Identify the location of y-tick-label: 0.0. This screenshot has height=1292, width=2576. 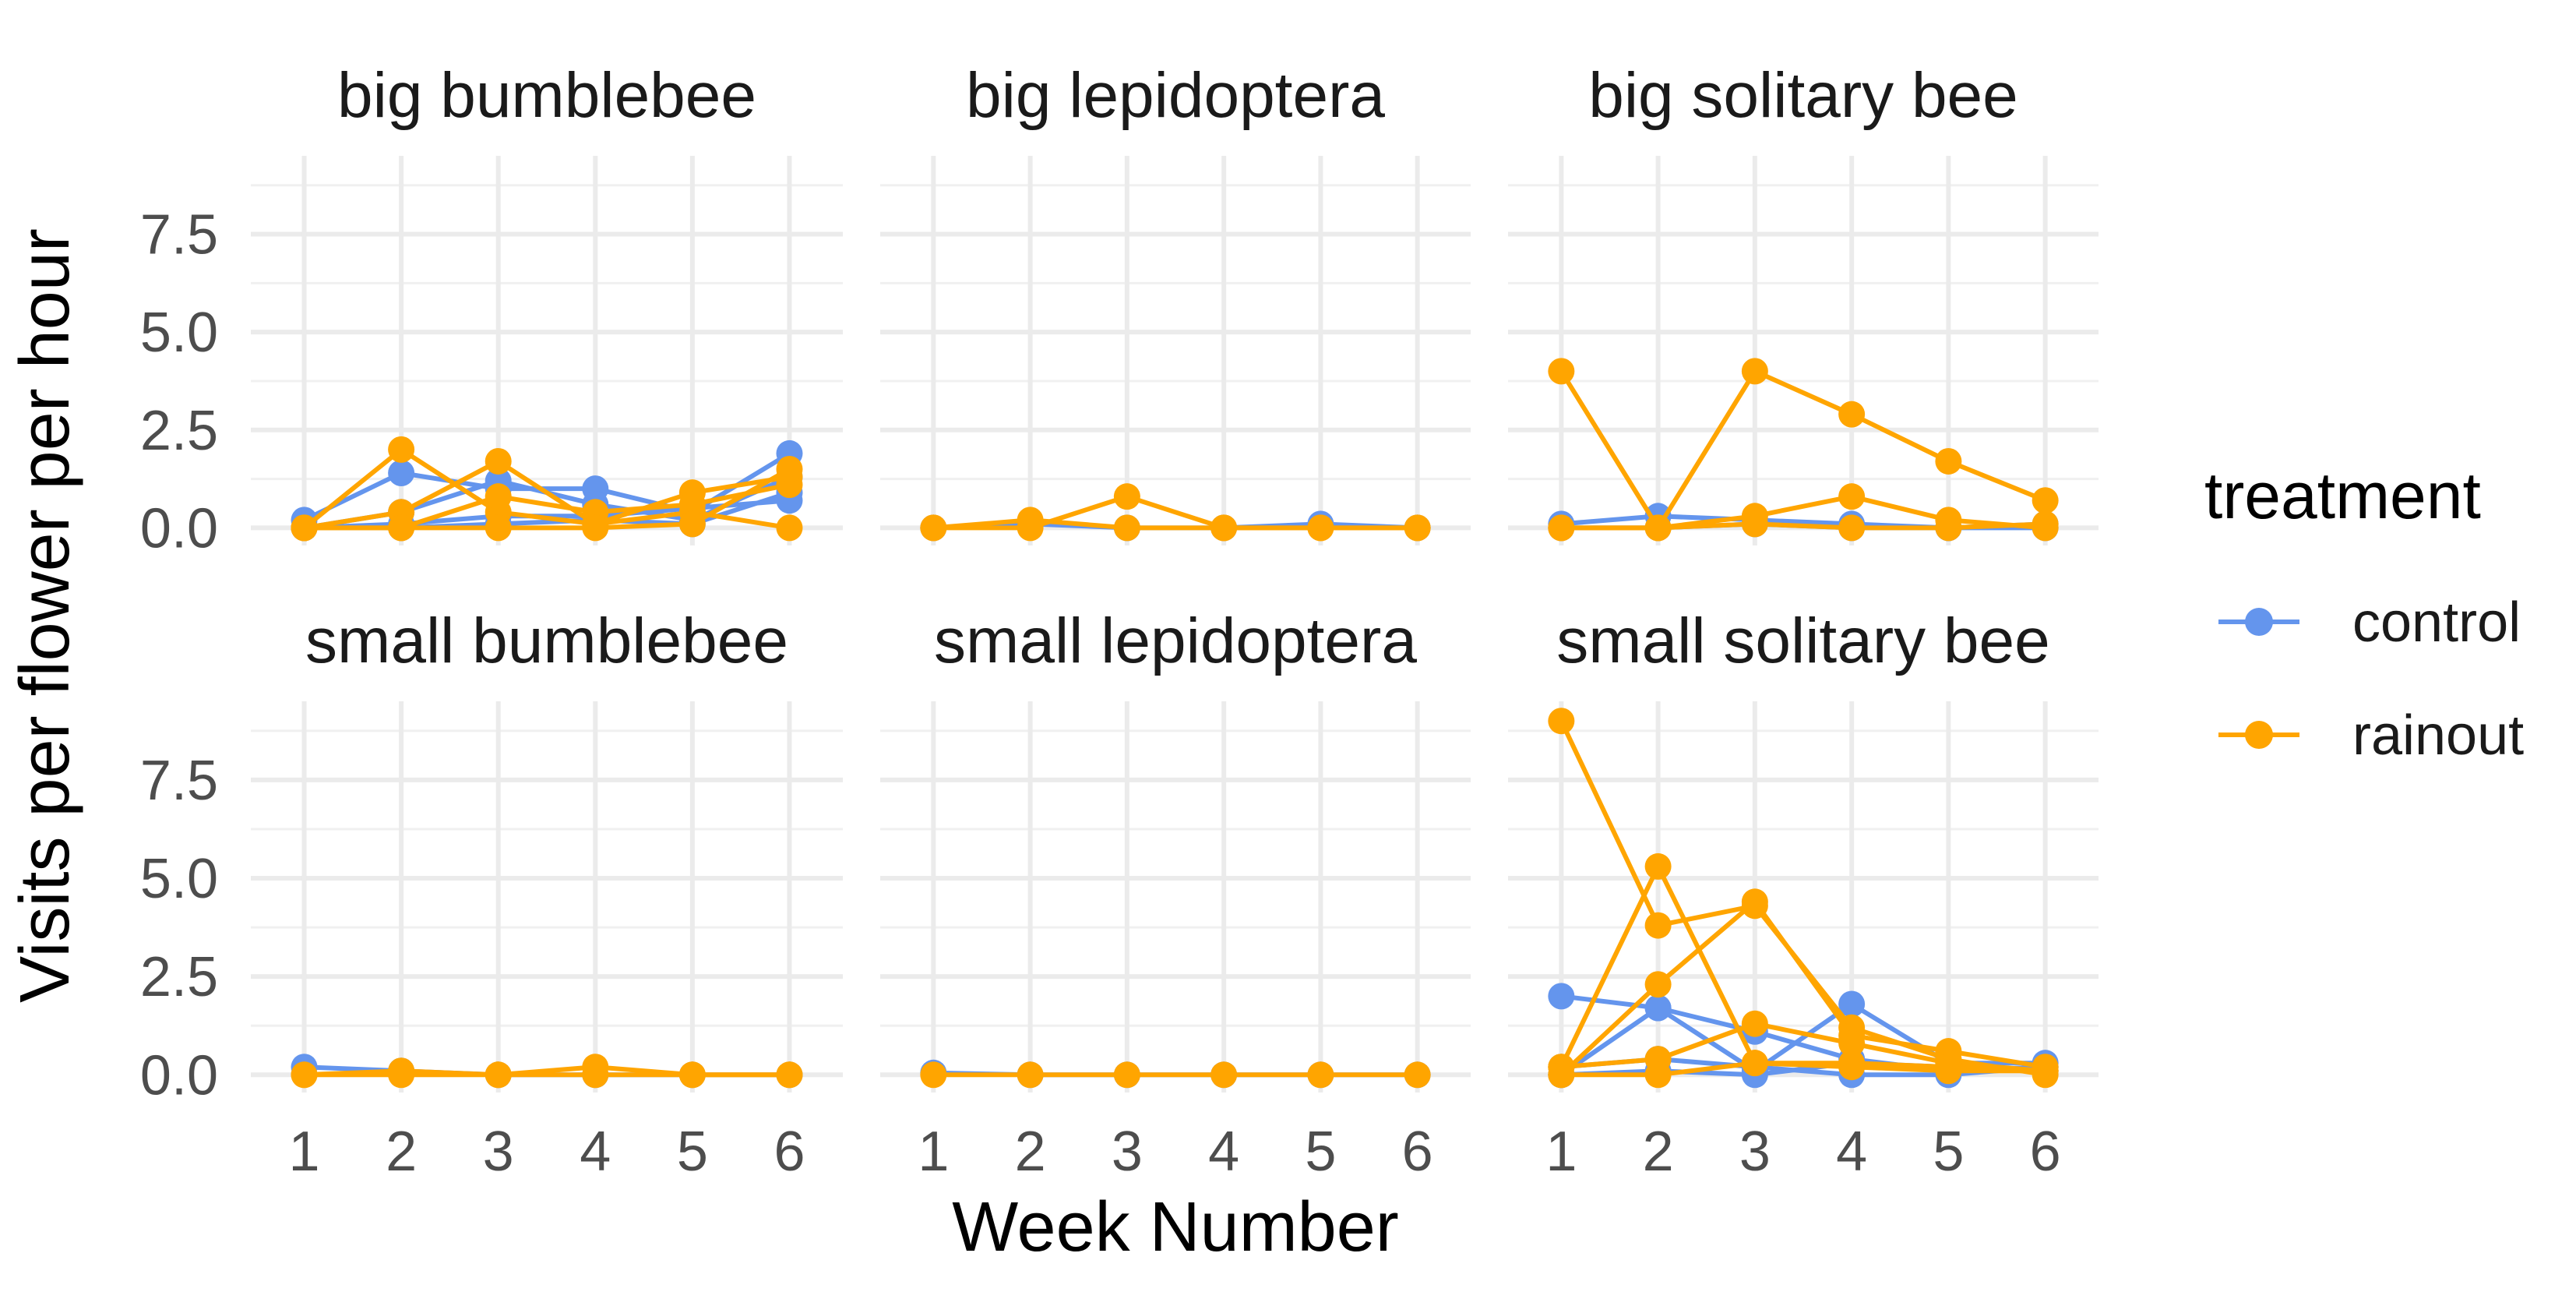
(179, 1075).